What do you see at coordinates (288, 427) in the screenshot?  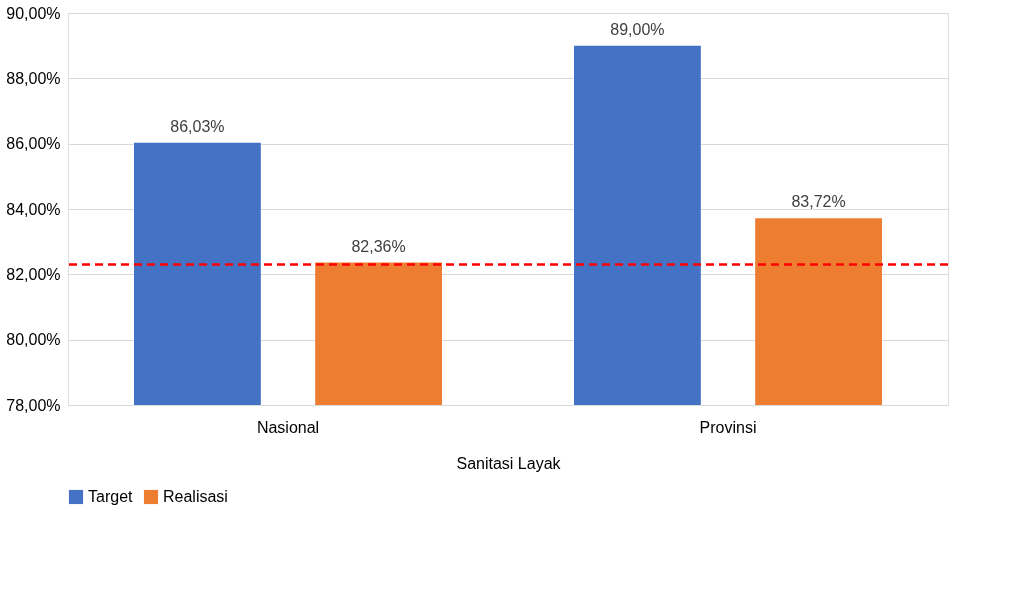 I see `x-tick-label: Nasional` at bounding box center [288, 427].